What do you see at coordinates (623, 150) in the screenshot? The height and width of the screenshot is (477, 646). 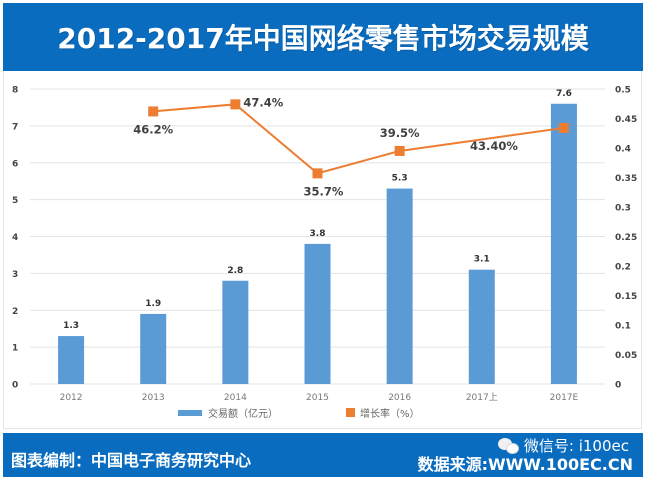 I see `right-tick-label: 0.4` at bounding box center [623, 150].